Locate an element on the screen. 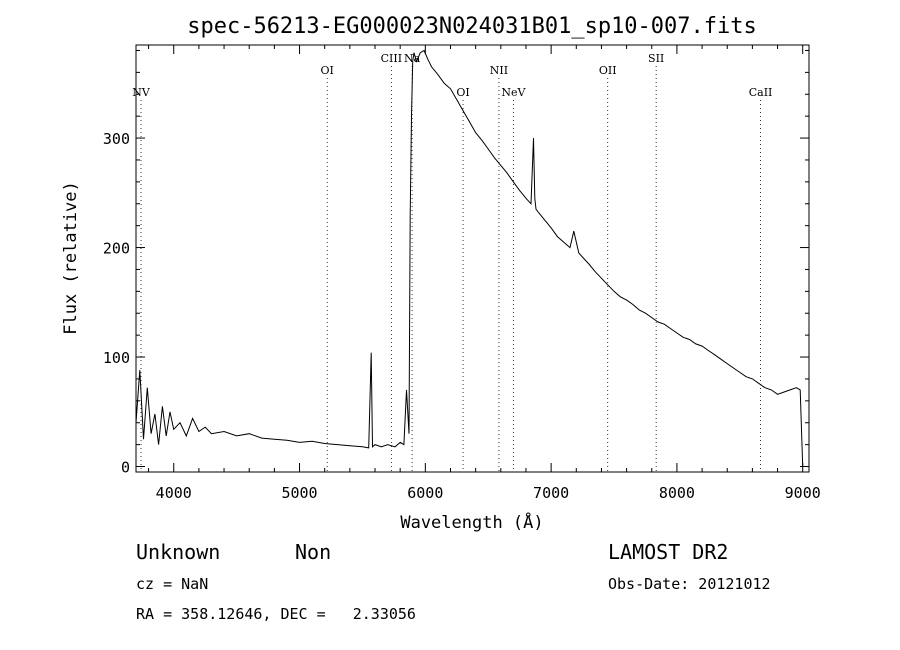 The height and width of the screenshot is (650, 900). y-tick-label: 100 is located at coordinates (116, 358).